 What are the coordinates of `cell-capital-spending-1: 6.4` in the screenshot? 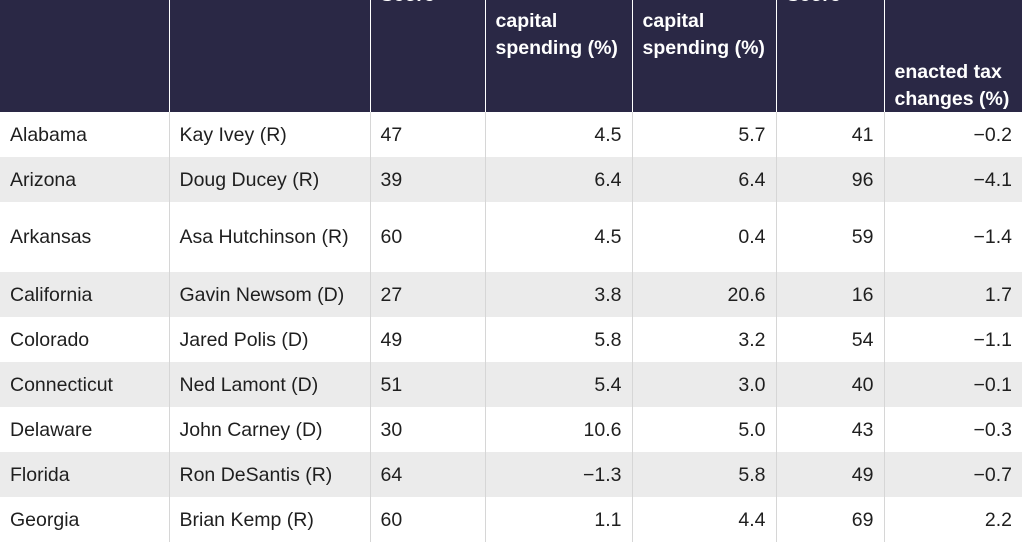 It's located at (558, 179).